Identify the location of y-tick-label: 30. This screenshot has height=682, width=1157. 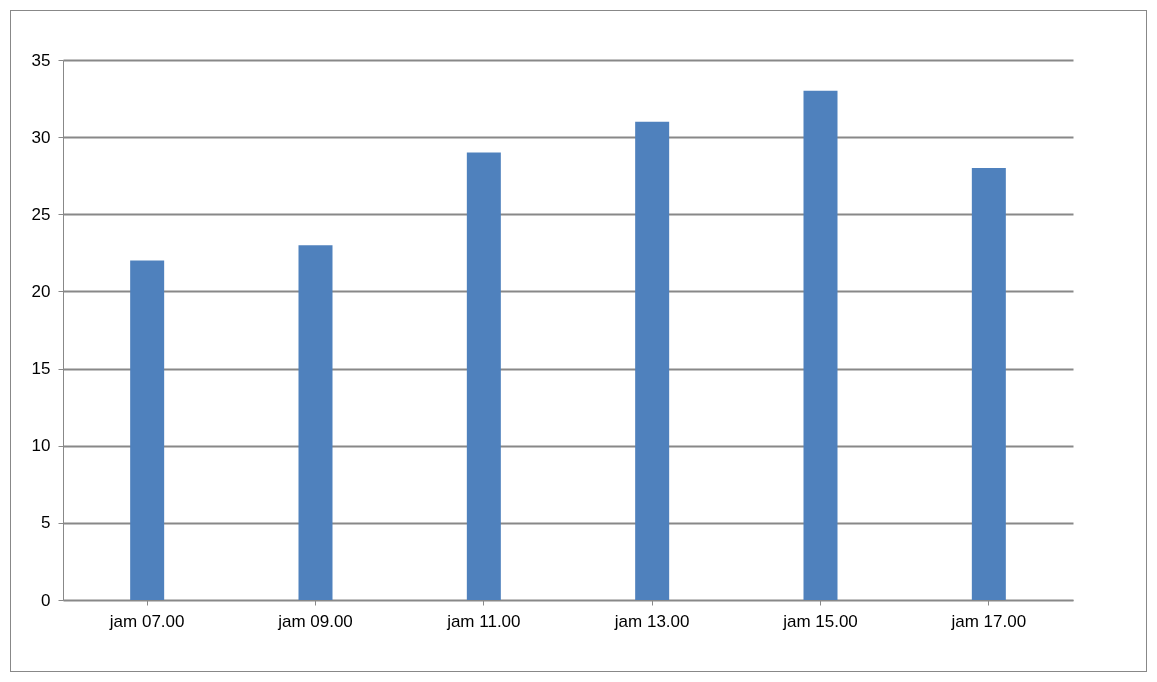
(41, 137).